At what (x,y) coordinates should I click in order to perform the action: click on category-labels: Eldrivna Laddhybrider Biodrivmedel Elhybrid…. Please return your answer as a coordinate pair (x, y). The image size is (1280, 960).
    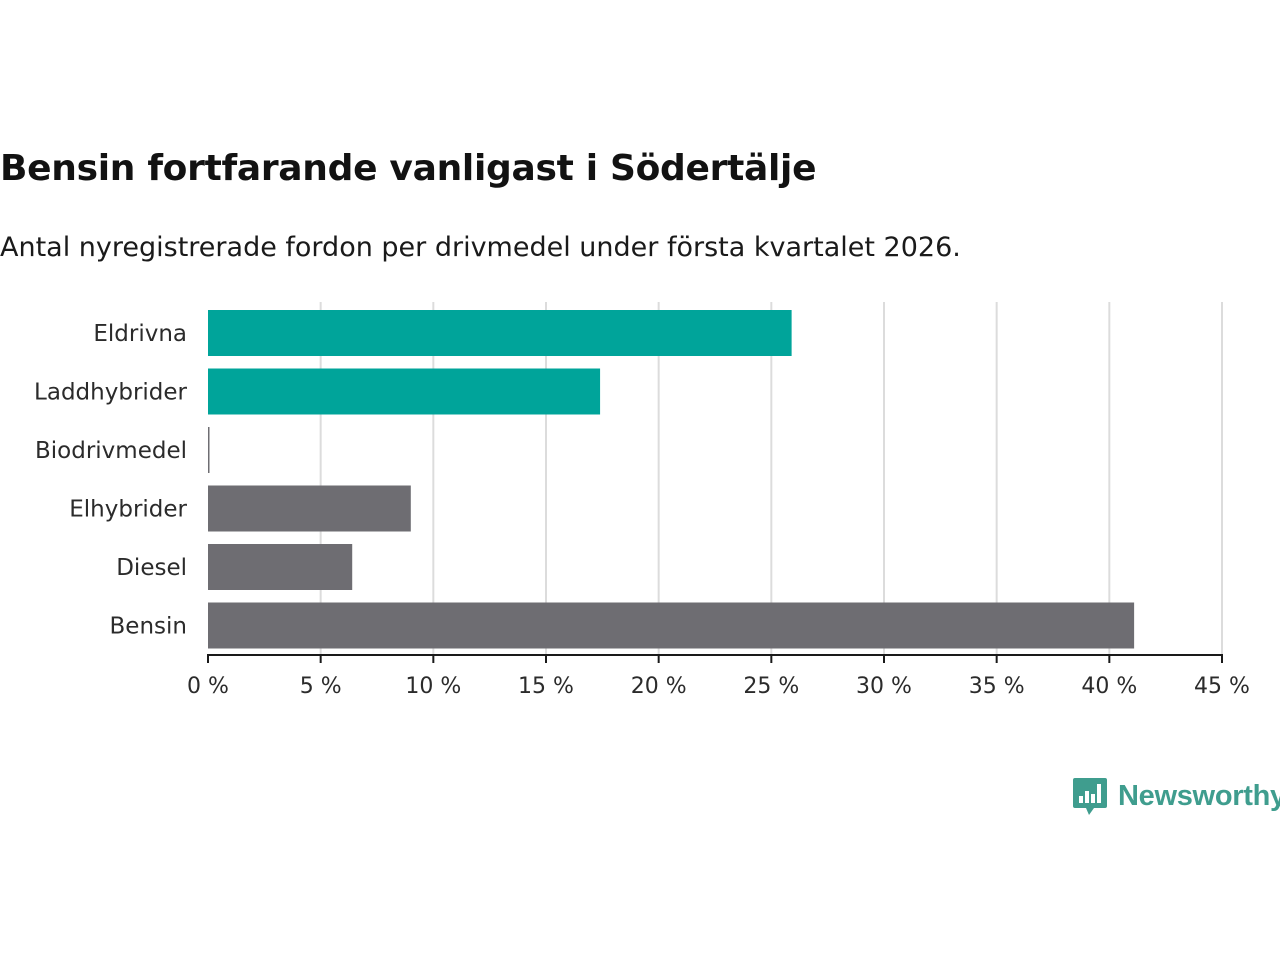
    Looking at the image, I should click on (110, 480).